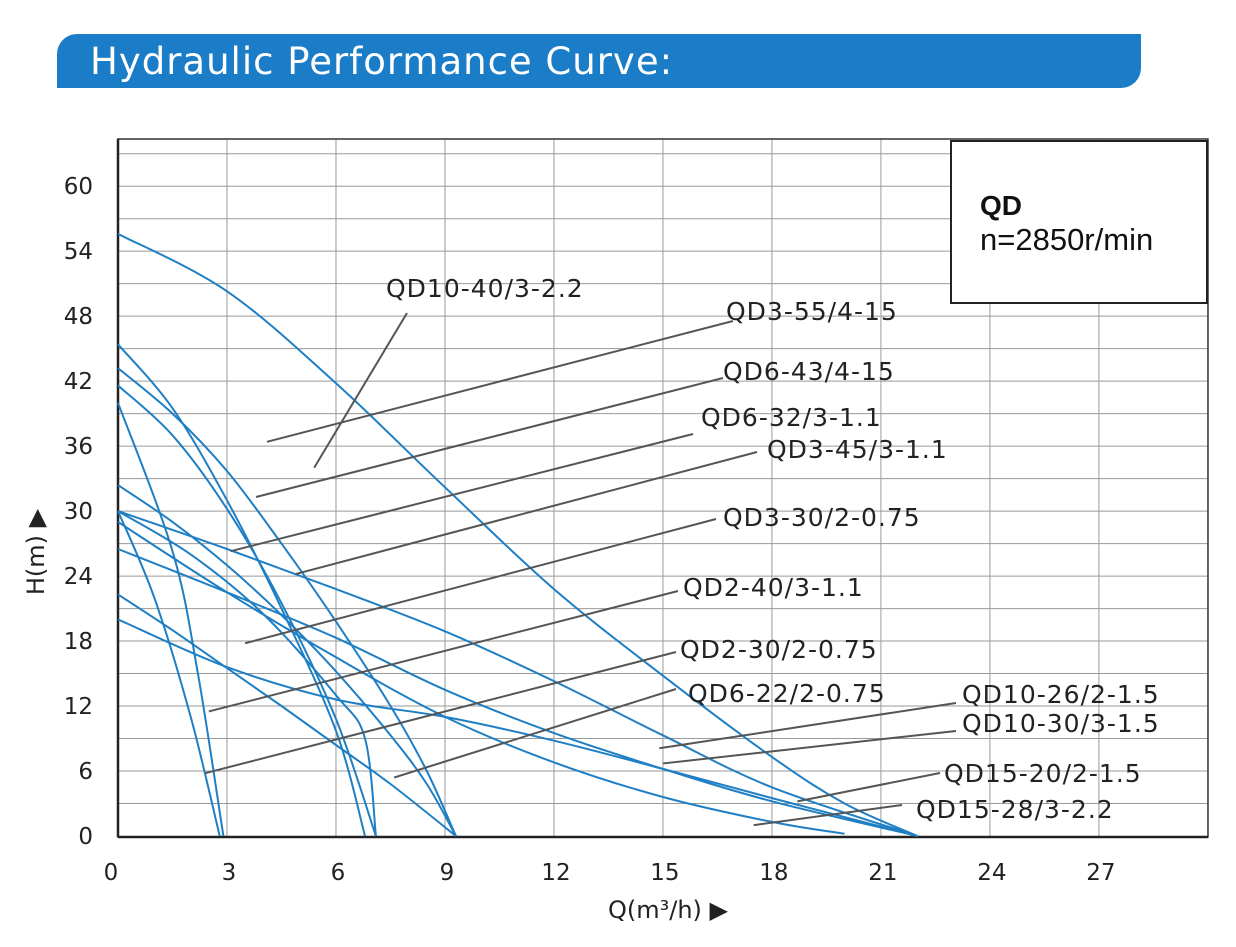 The width and height of the screenshot is (1236, 947). What do you see at coordinates (857, 449) in the screenshot?
I see `callout-label: QD3-45/3-1.1` at bounding box center [857, 449].